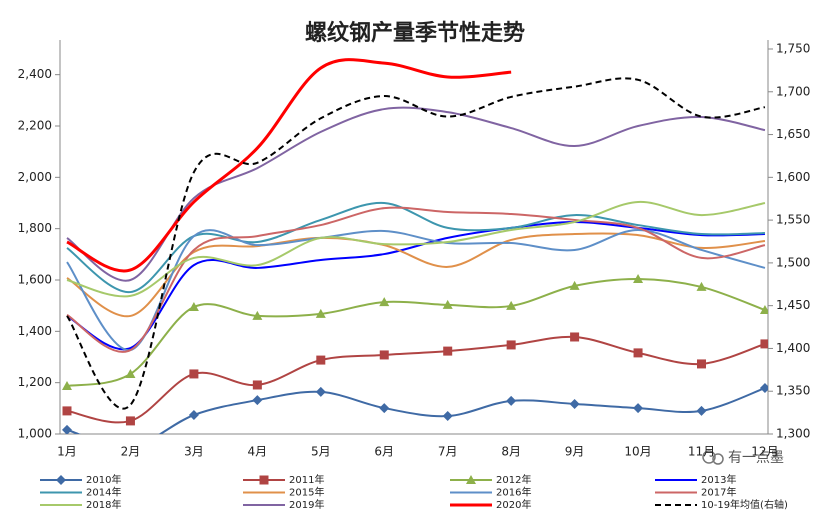 The height and width of the screenshot is (511, 831). Describe the element at coordinates (793, 49) in the screenshot. I see `y2-tick-label: 1,750` at that location.